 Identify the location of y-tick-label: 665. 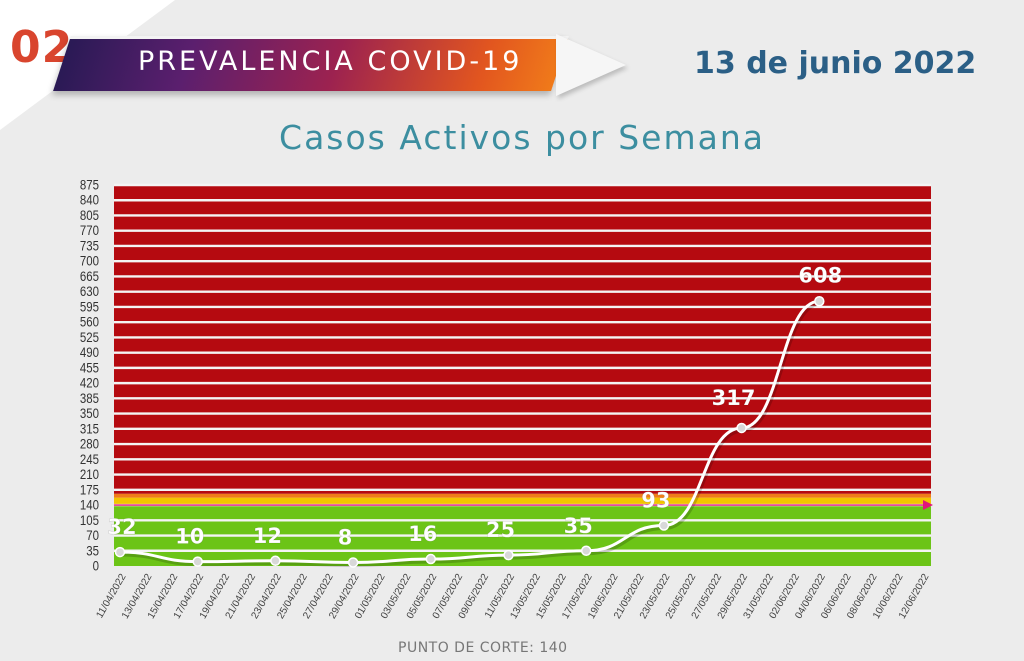
(89, 276).